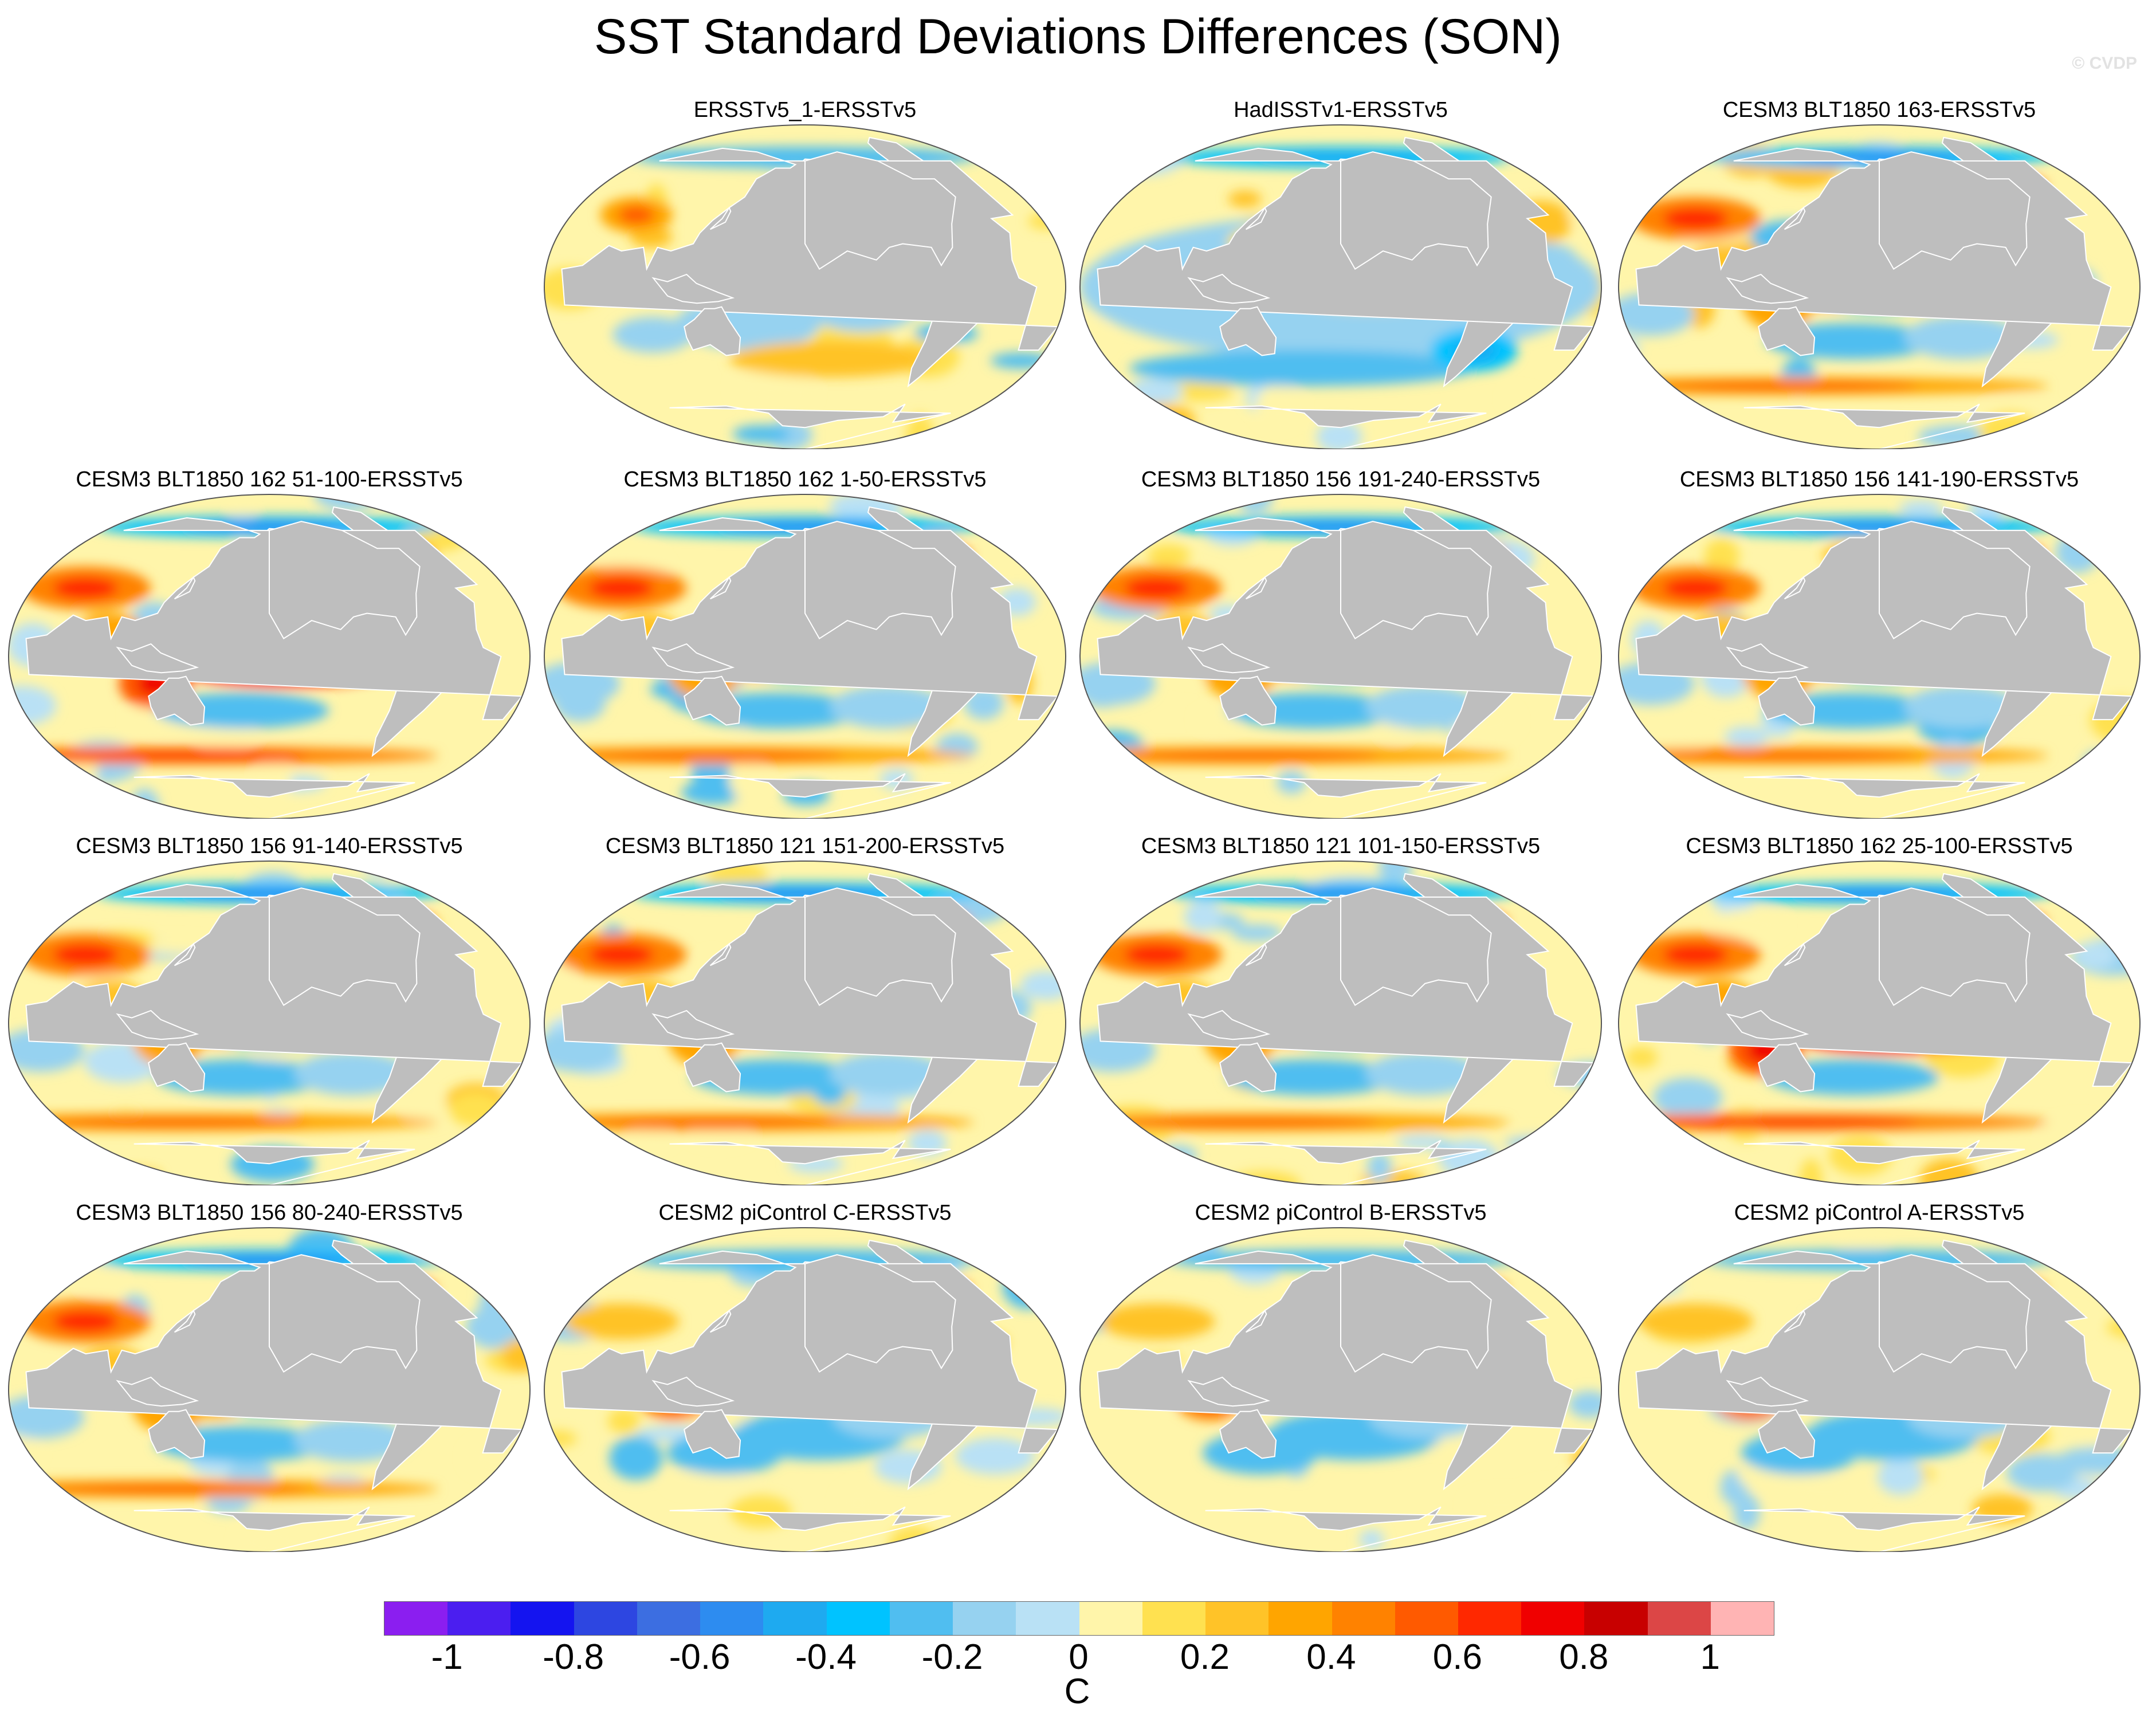 This screenshot has height=1725, width=2156. I want to click on panel-title: CESM3 BLT1850 156 141-190-ERSSTv5, so click(1879, 479).